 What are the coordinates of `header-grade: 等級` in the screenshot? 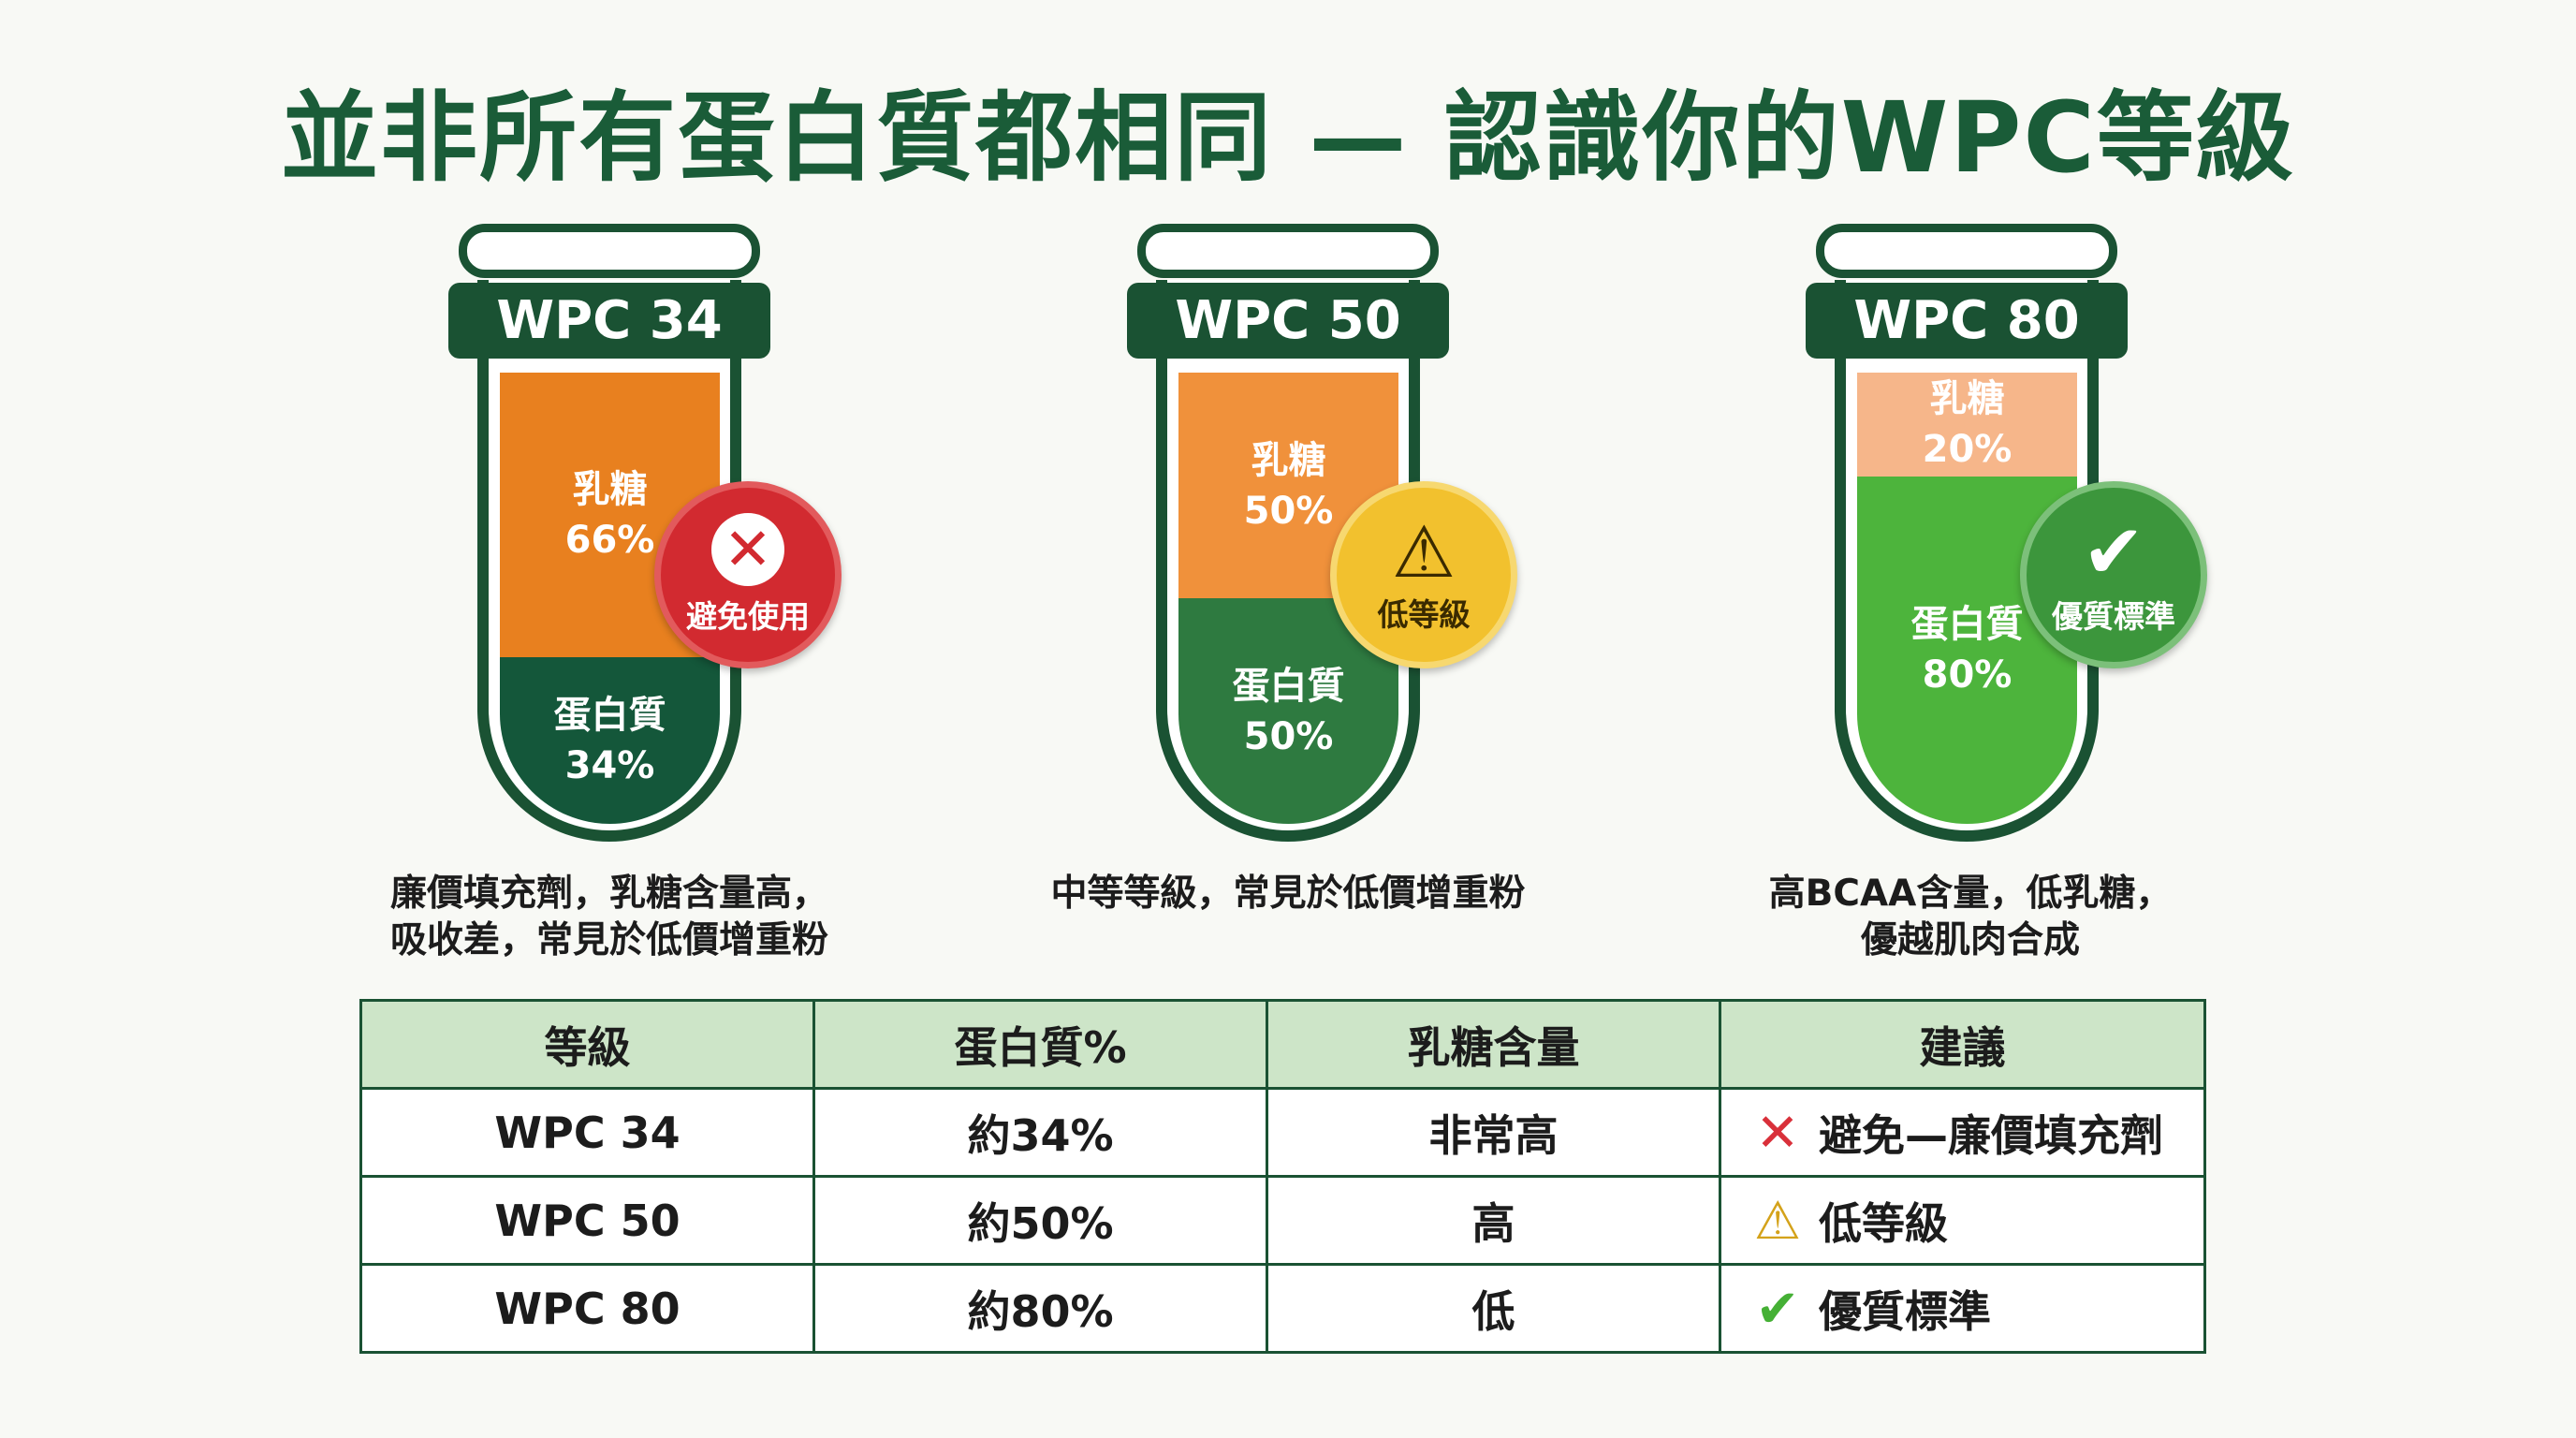 It's located at (587, 1044).